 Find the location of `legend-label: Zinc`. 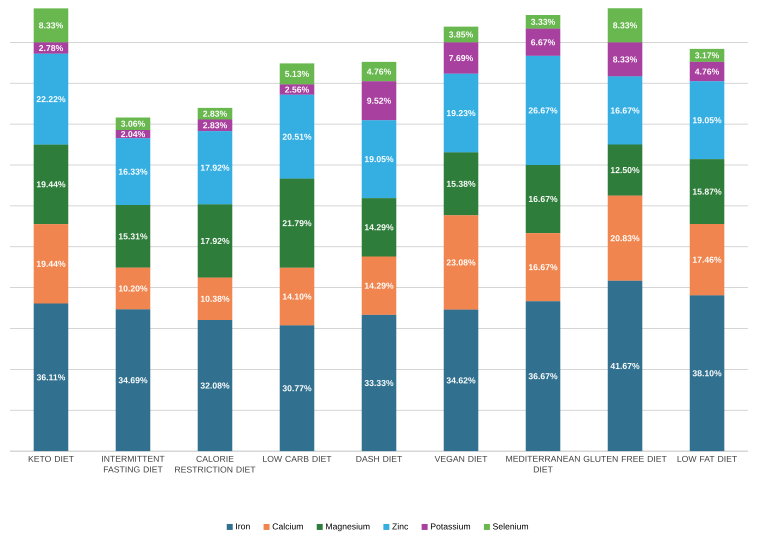

legend-label: Zinc is located at coordinates (400, 526).